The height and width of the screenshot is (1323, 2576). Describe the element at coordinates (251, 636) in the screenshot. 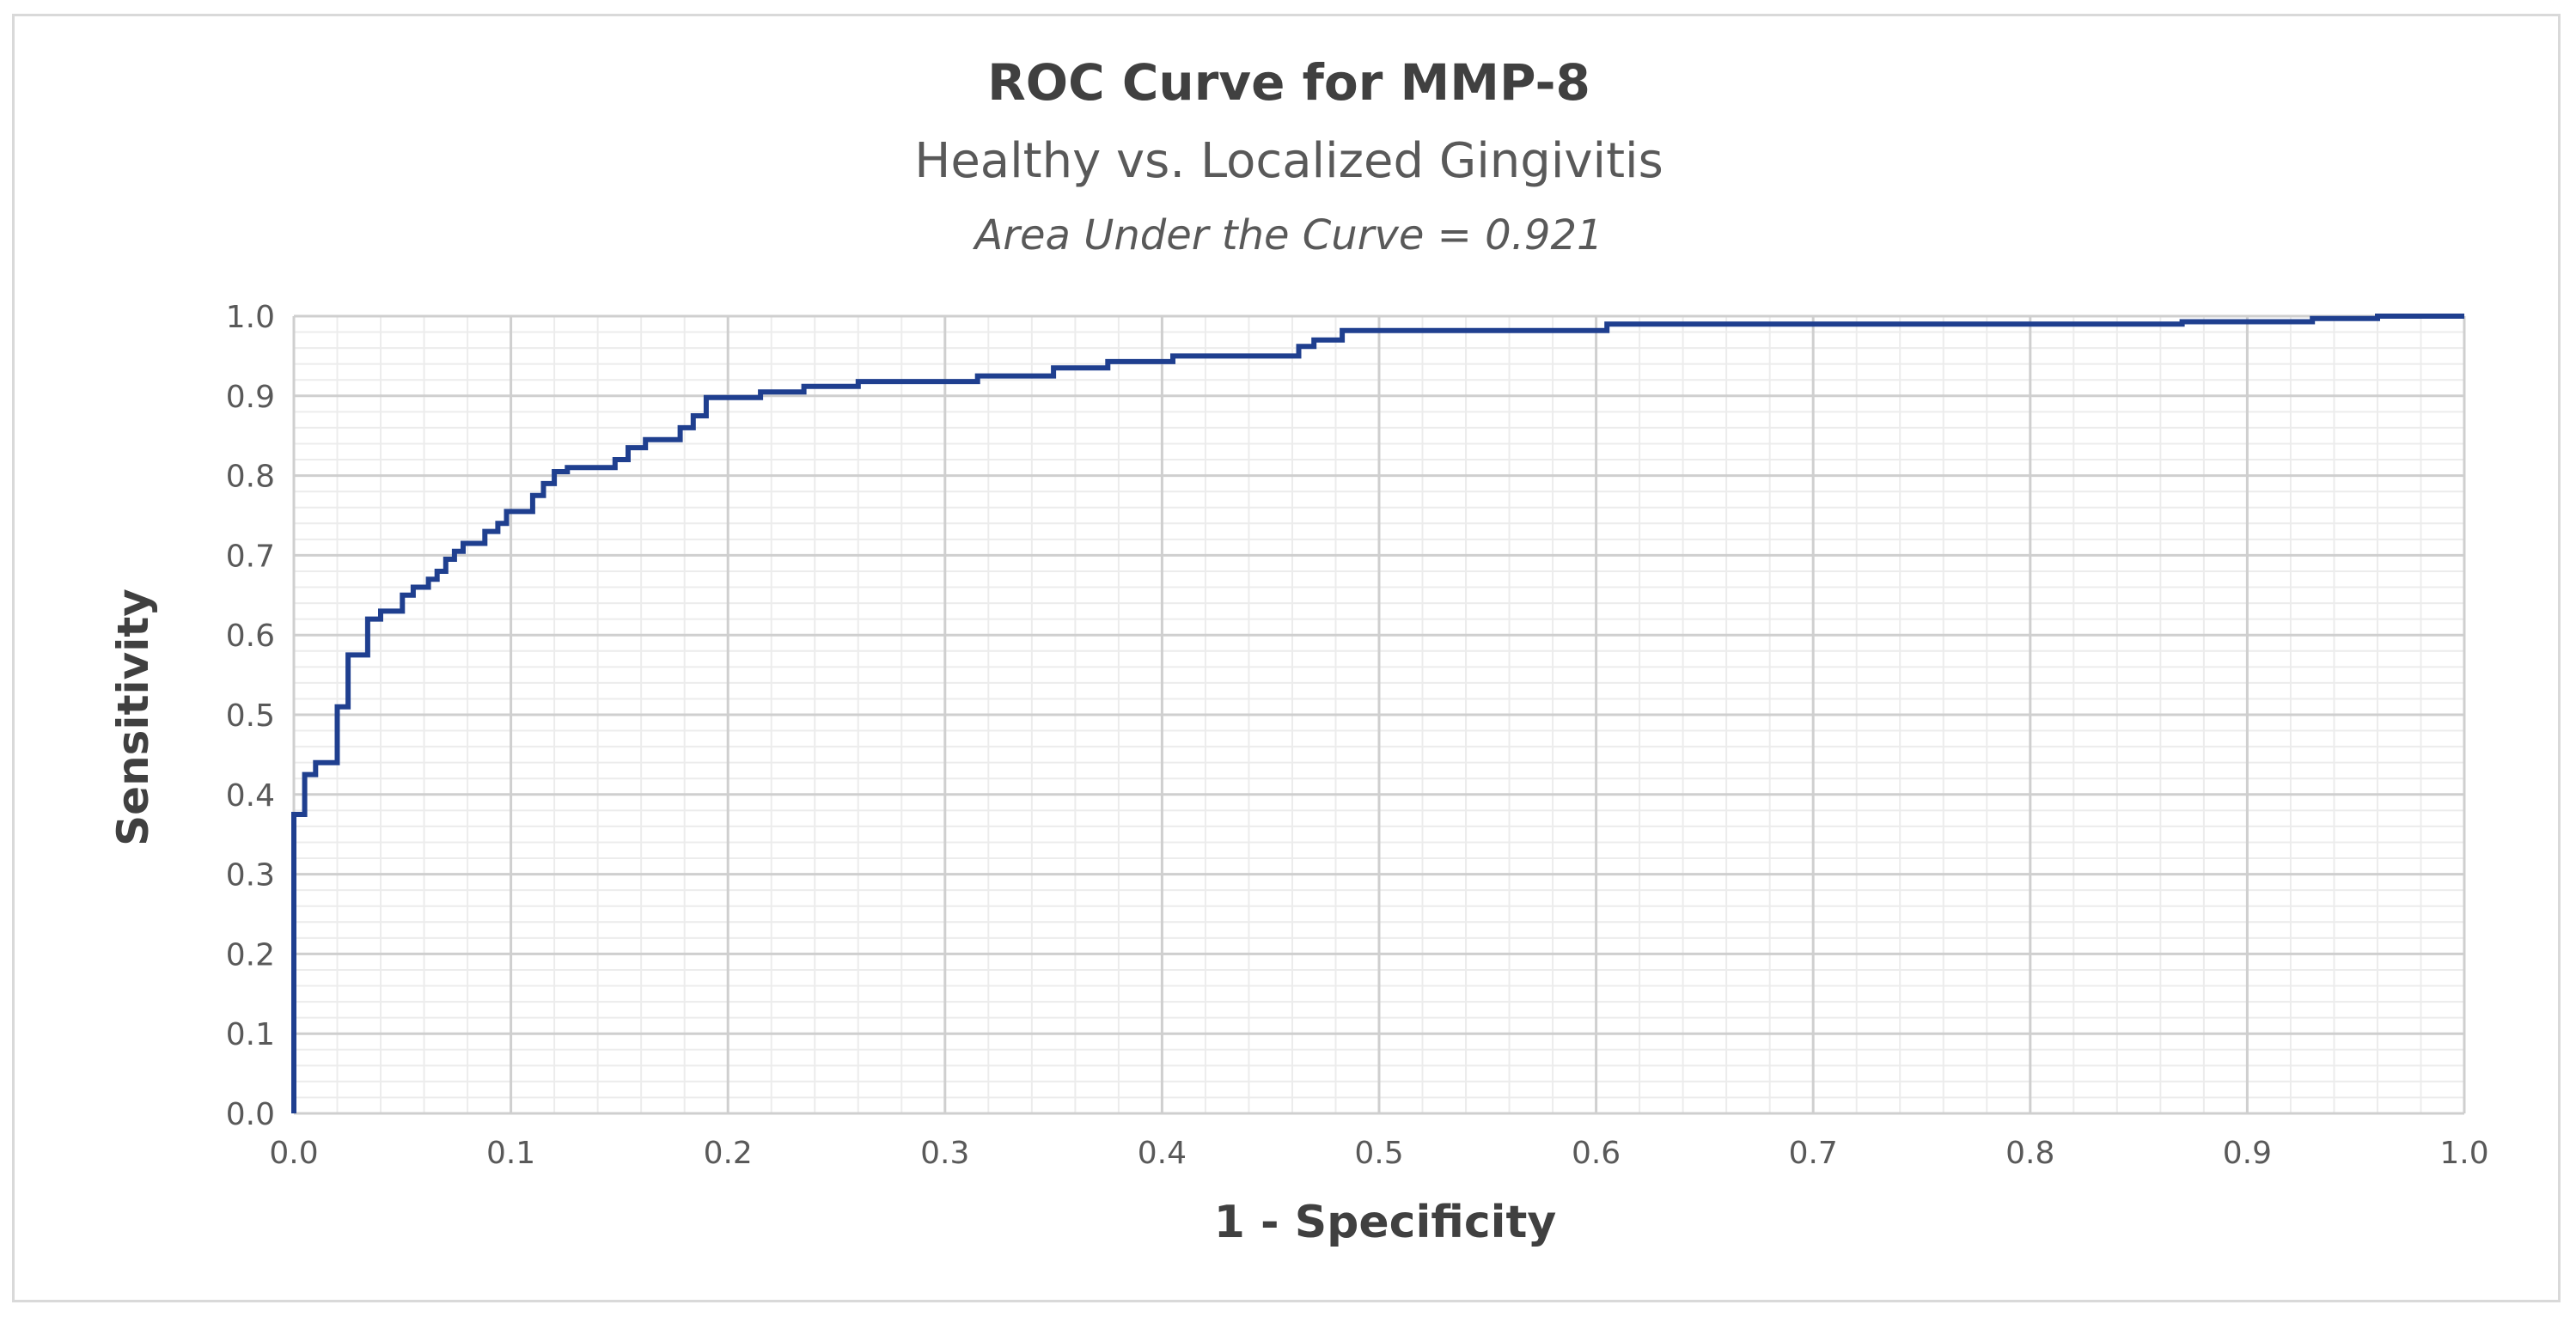

I see `y-tick-label: 0.6` at that location.